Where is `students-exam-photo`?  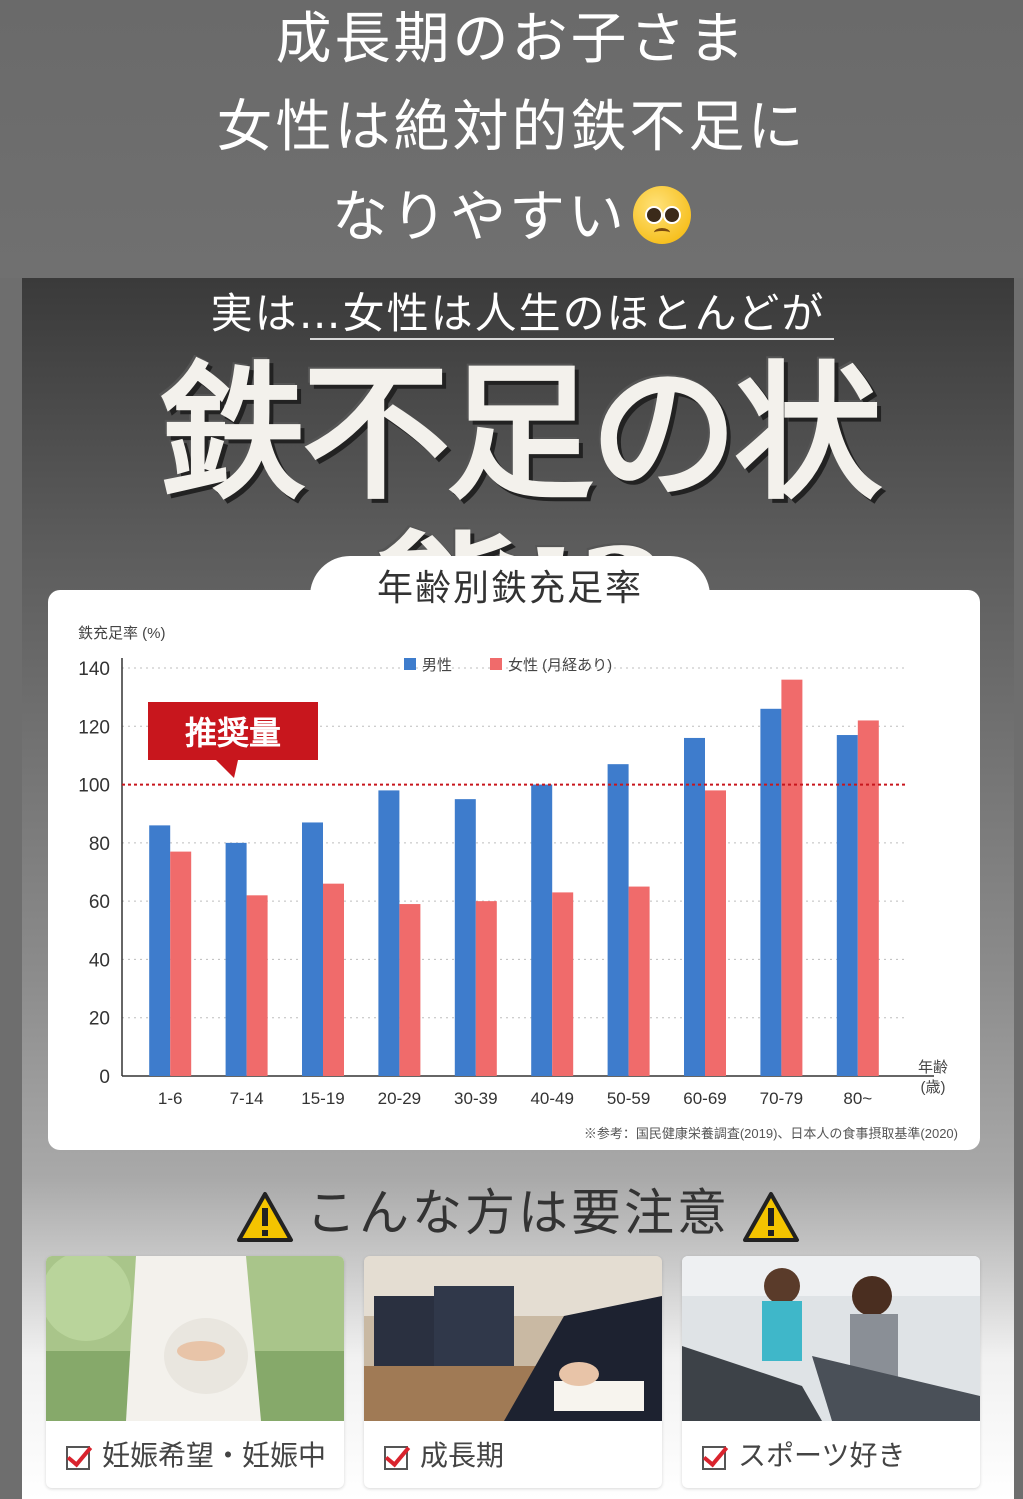 students-exam-photo is located at coordinates (513, 1338).